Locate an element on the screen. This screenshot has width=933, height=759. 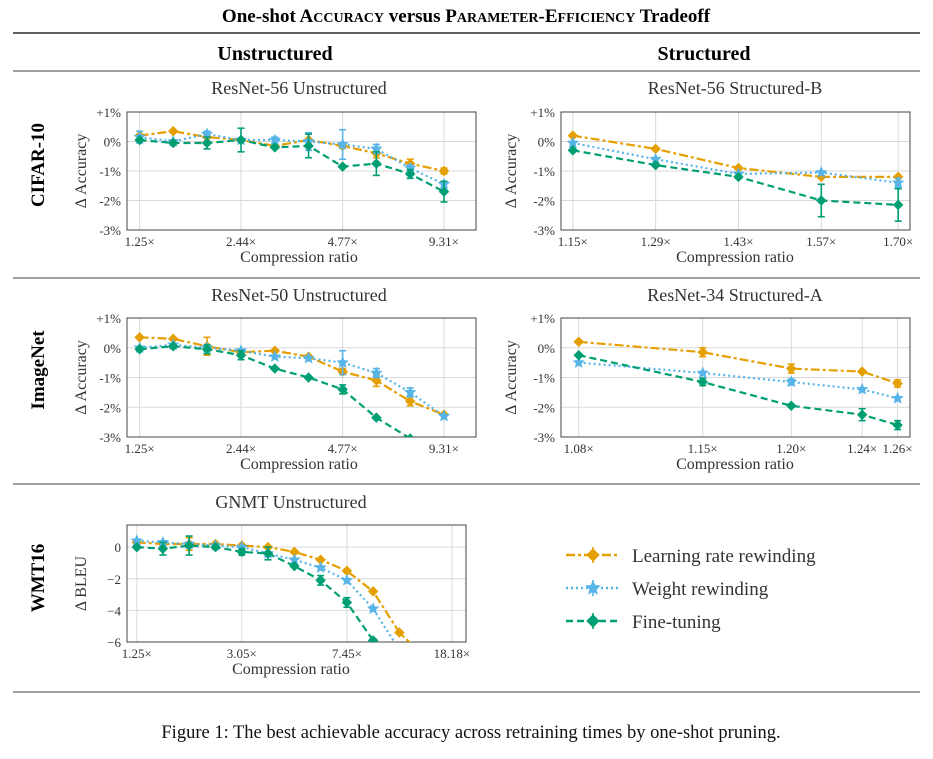
col-header-structured: Structured is located at coordinates (704, 54).